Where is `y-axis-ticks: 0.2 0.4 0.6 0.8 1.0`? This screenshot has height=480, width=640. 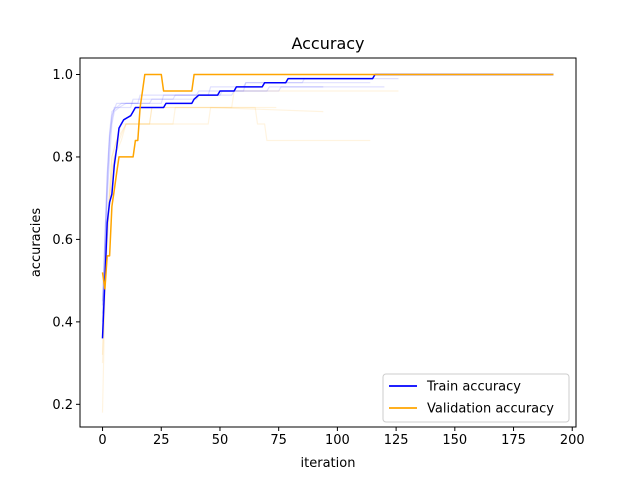
y-axis-ticks: 0.2 0.4 0.6 0.8 1.0 is located at coordinates (66, 240).